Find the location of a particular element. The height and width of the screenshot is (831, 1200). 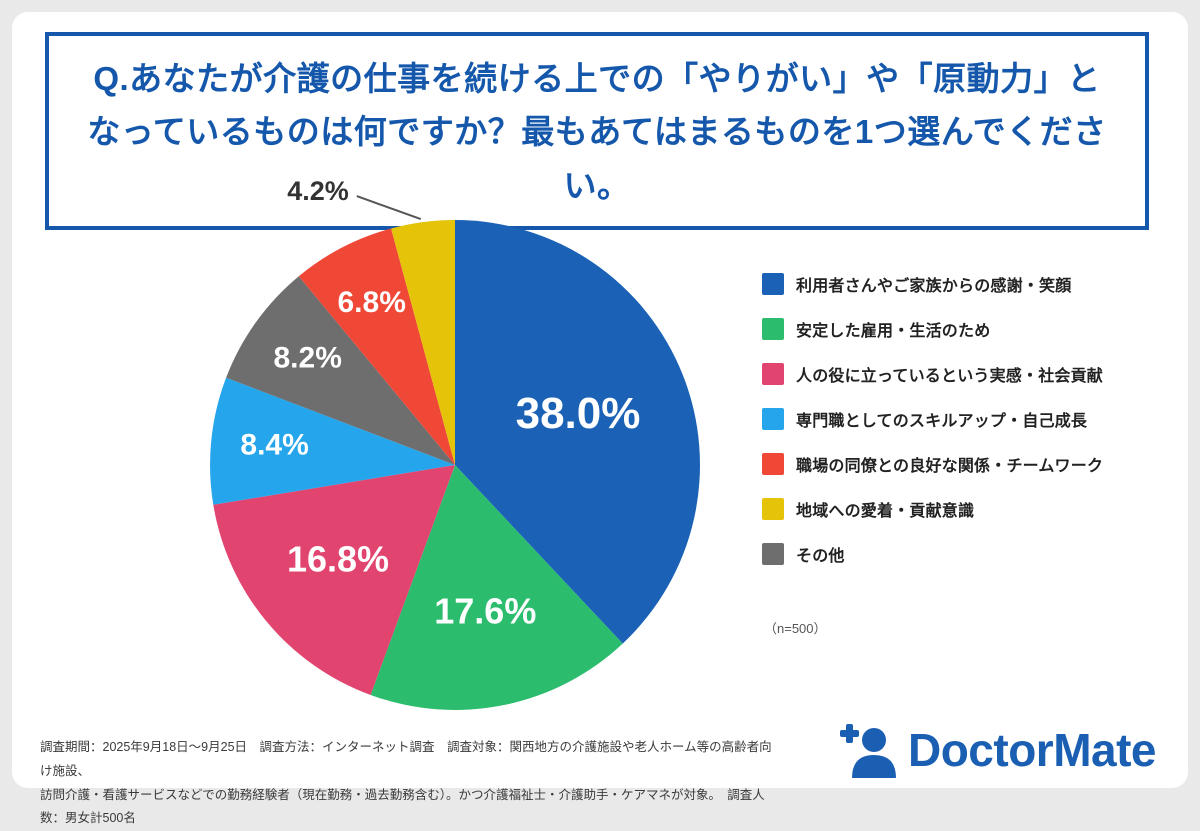

pie-label-3: 8.4% is located at coordinates (274, 445).